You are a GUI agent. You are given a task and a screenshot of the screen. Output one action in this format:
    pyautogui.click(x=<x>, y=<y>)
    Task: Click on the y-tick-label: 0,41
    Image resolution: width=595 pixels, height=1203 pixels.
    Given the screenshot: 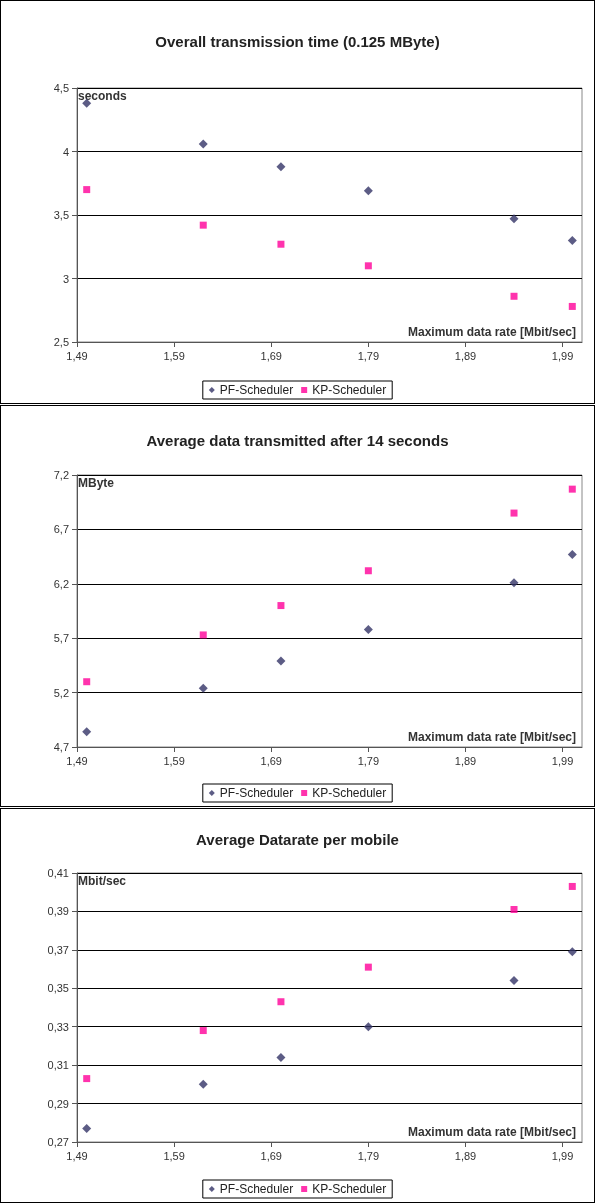 What is the action you would take?
    pyautogui.click(x=58, y=873)
    